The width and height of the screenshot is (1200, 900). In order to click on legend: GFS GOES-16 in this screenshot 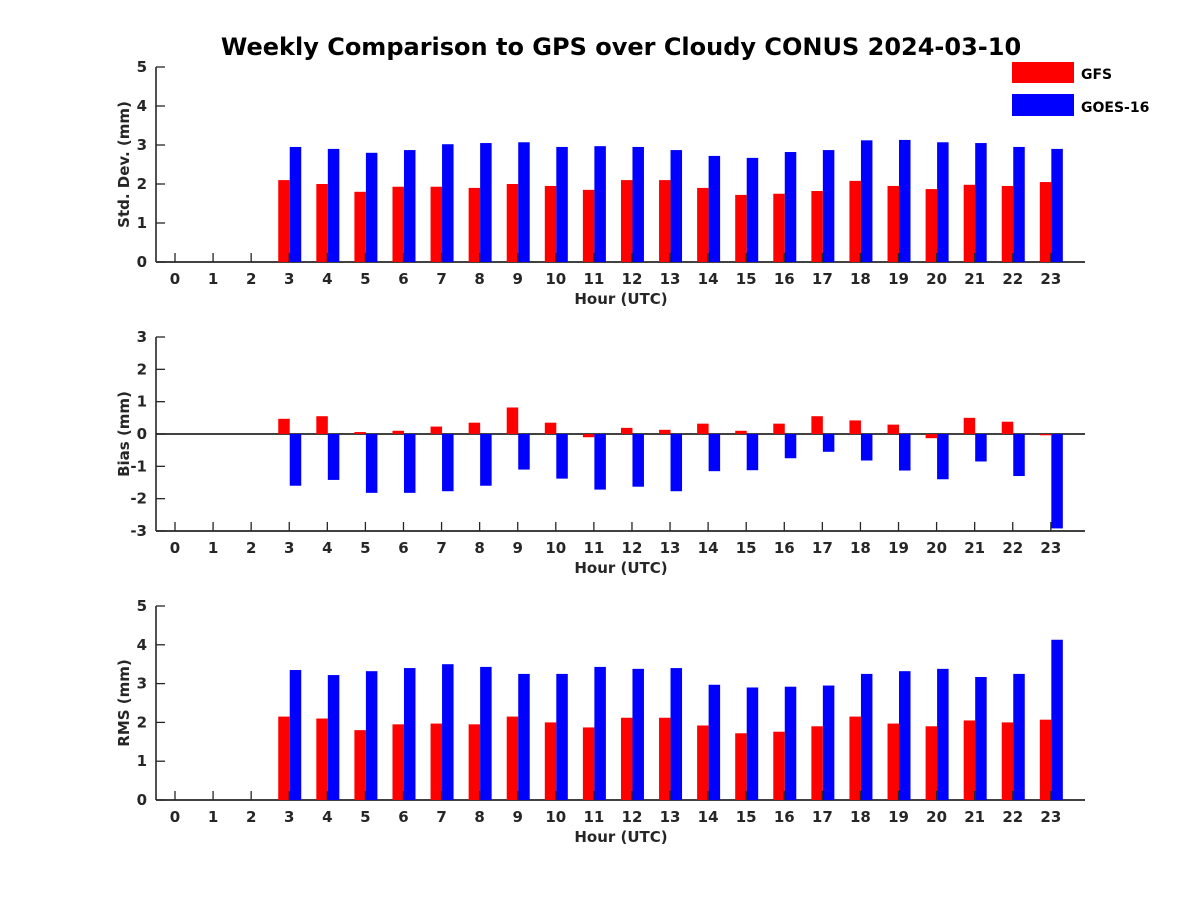, I will do `click(1080, 89)`.